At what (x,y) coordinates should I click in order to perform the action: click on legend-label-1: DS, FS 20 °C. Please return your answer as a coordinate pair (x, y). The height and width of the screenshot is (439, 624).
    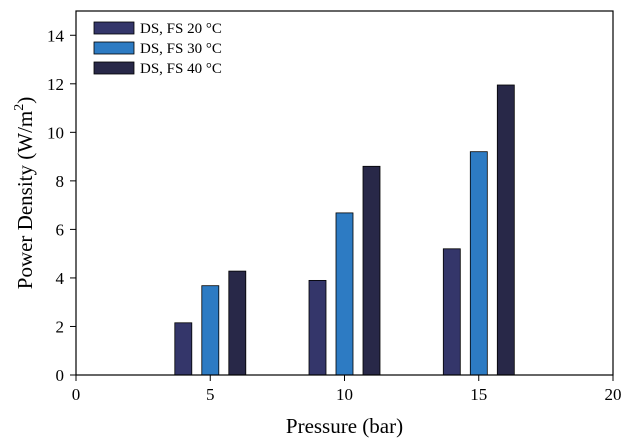
    Looking at the image, I should click on (181, 29).